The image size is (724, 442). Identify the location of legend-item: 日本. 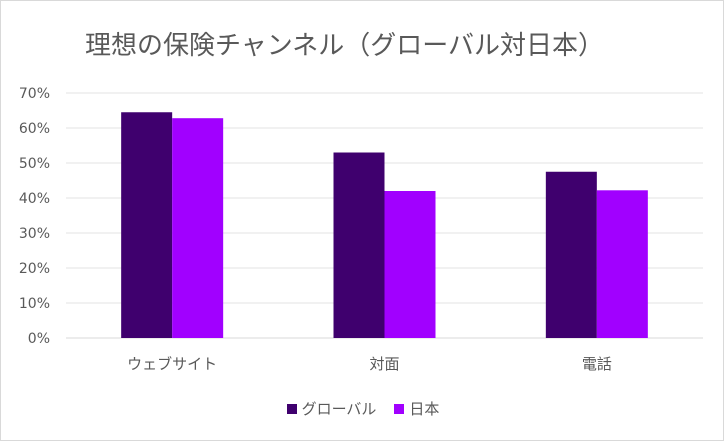
(416, 408).